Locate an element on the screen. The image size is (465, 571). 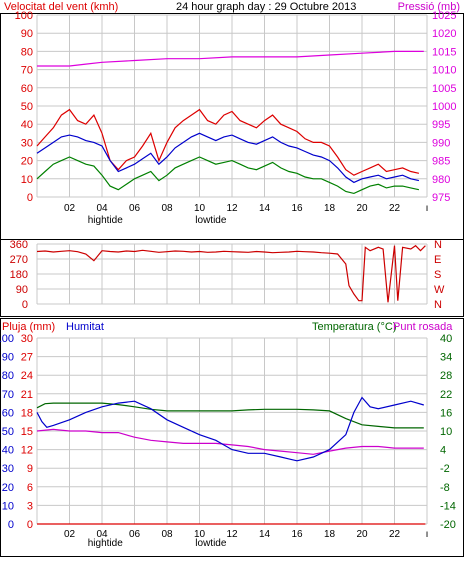
rain-tick-label: 9 is located at coordinates (30, 469).